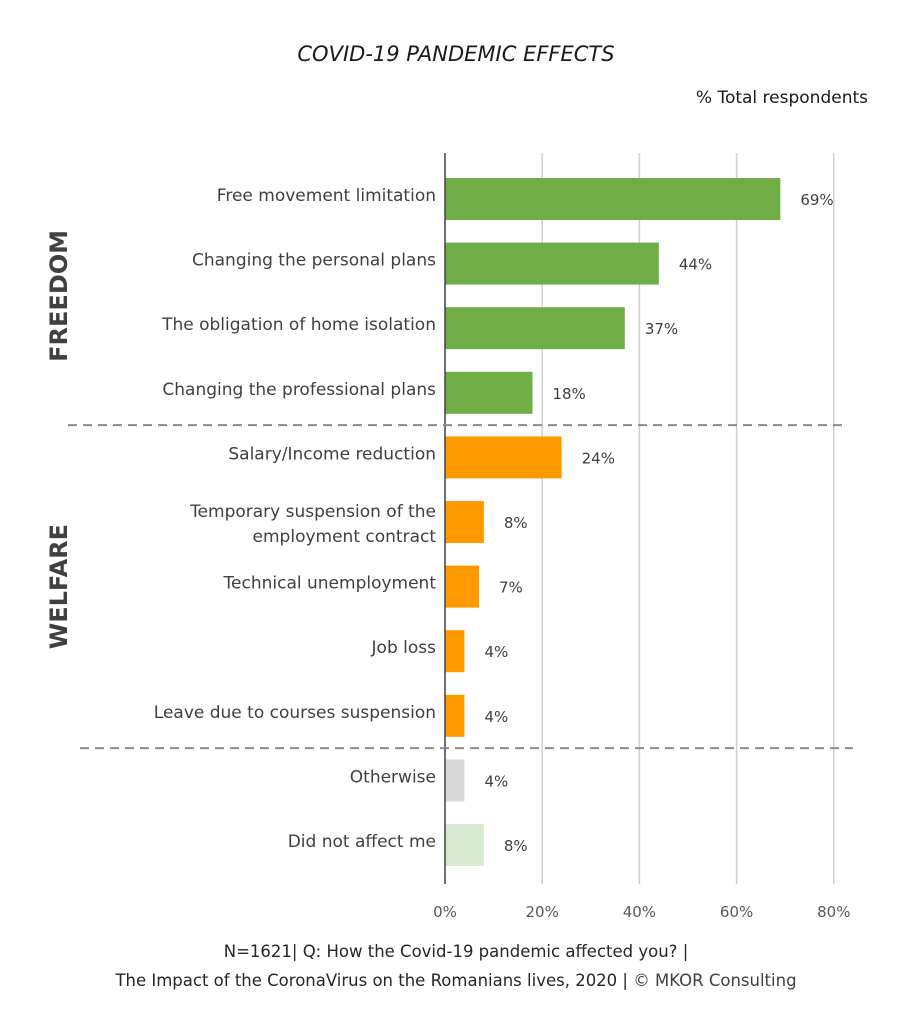 The image size is (912, 1024). What do you see at coordinates (59, 586) in the screenshot?
I see `group-label: WELFARE` at bounding box center [59, 586].